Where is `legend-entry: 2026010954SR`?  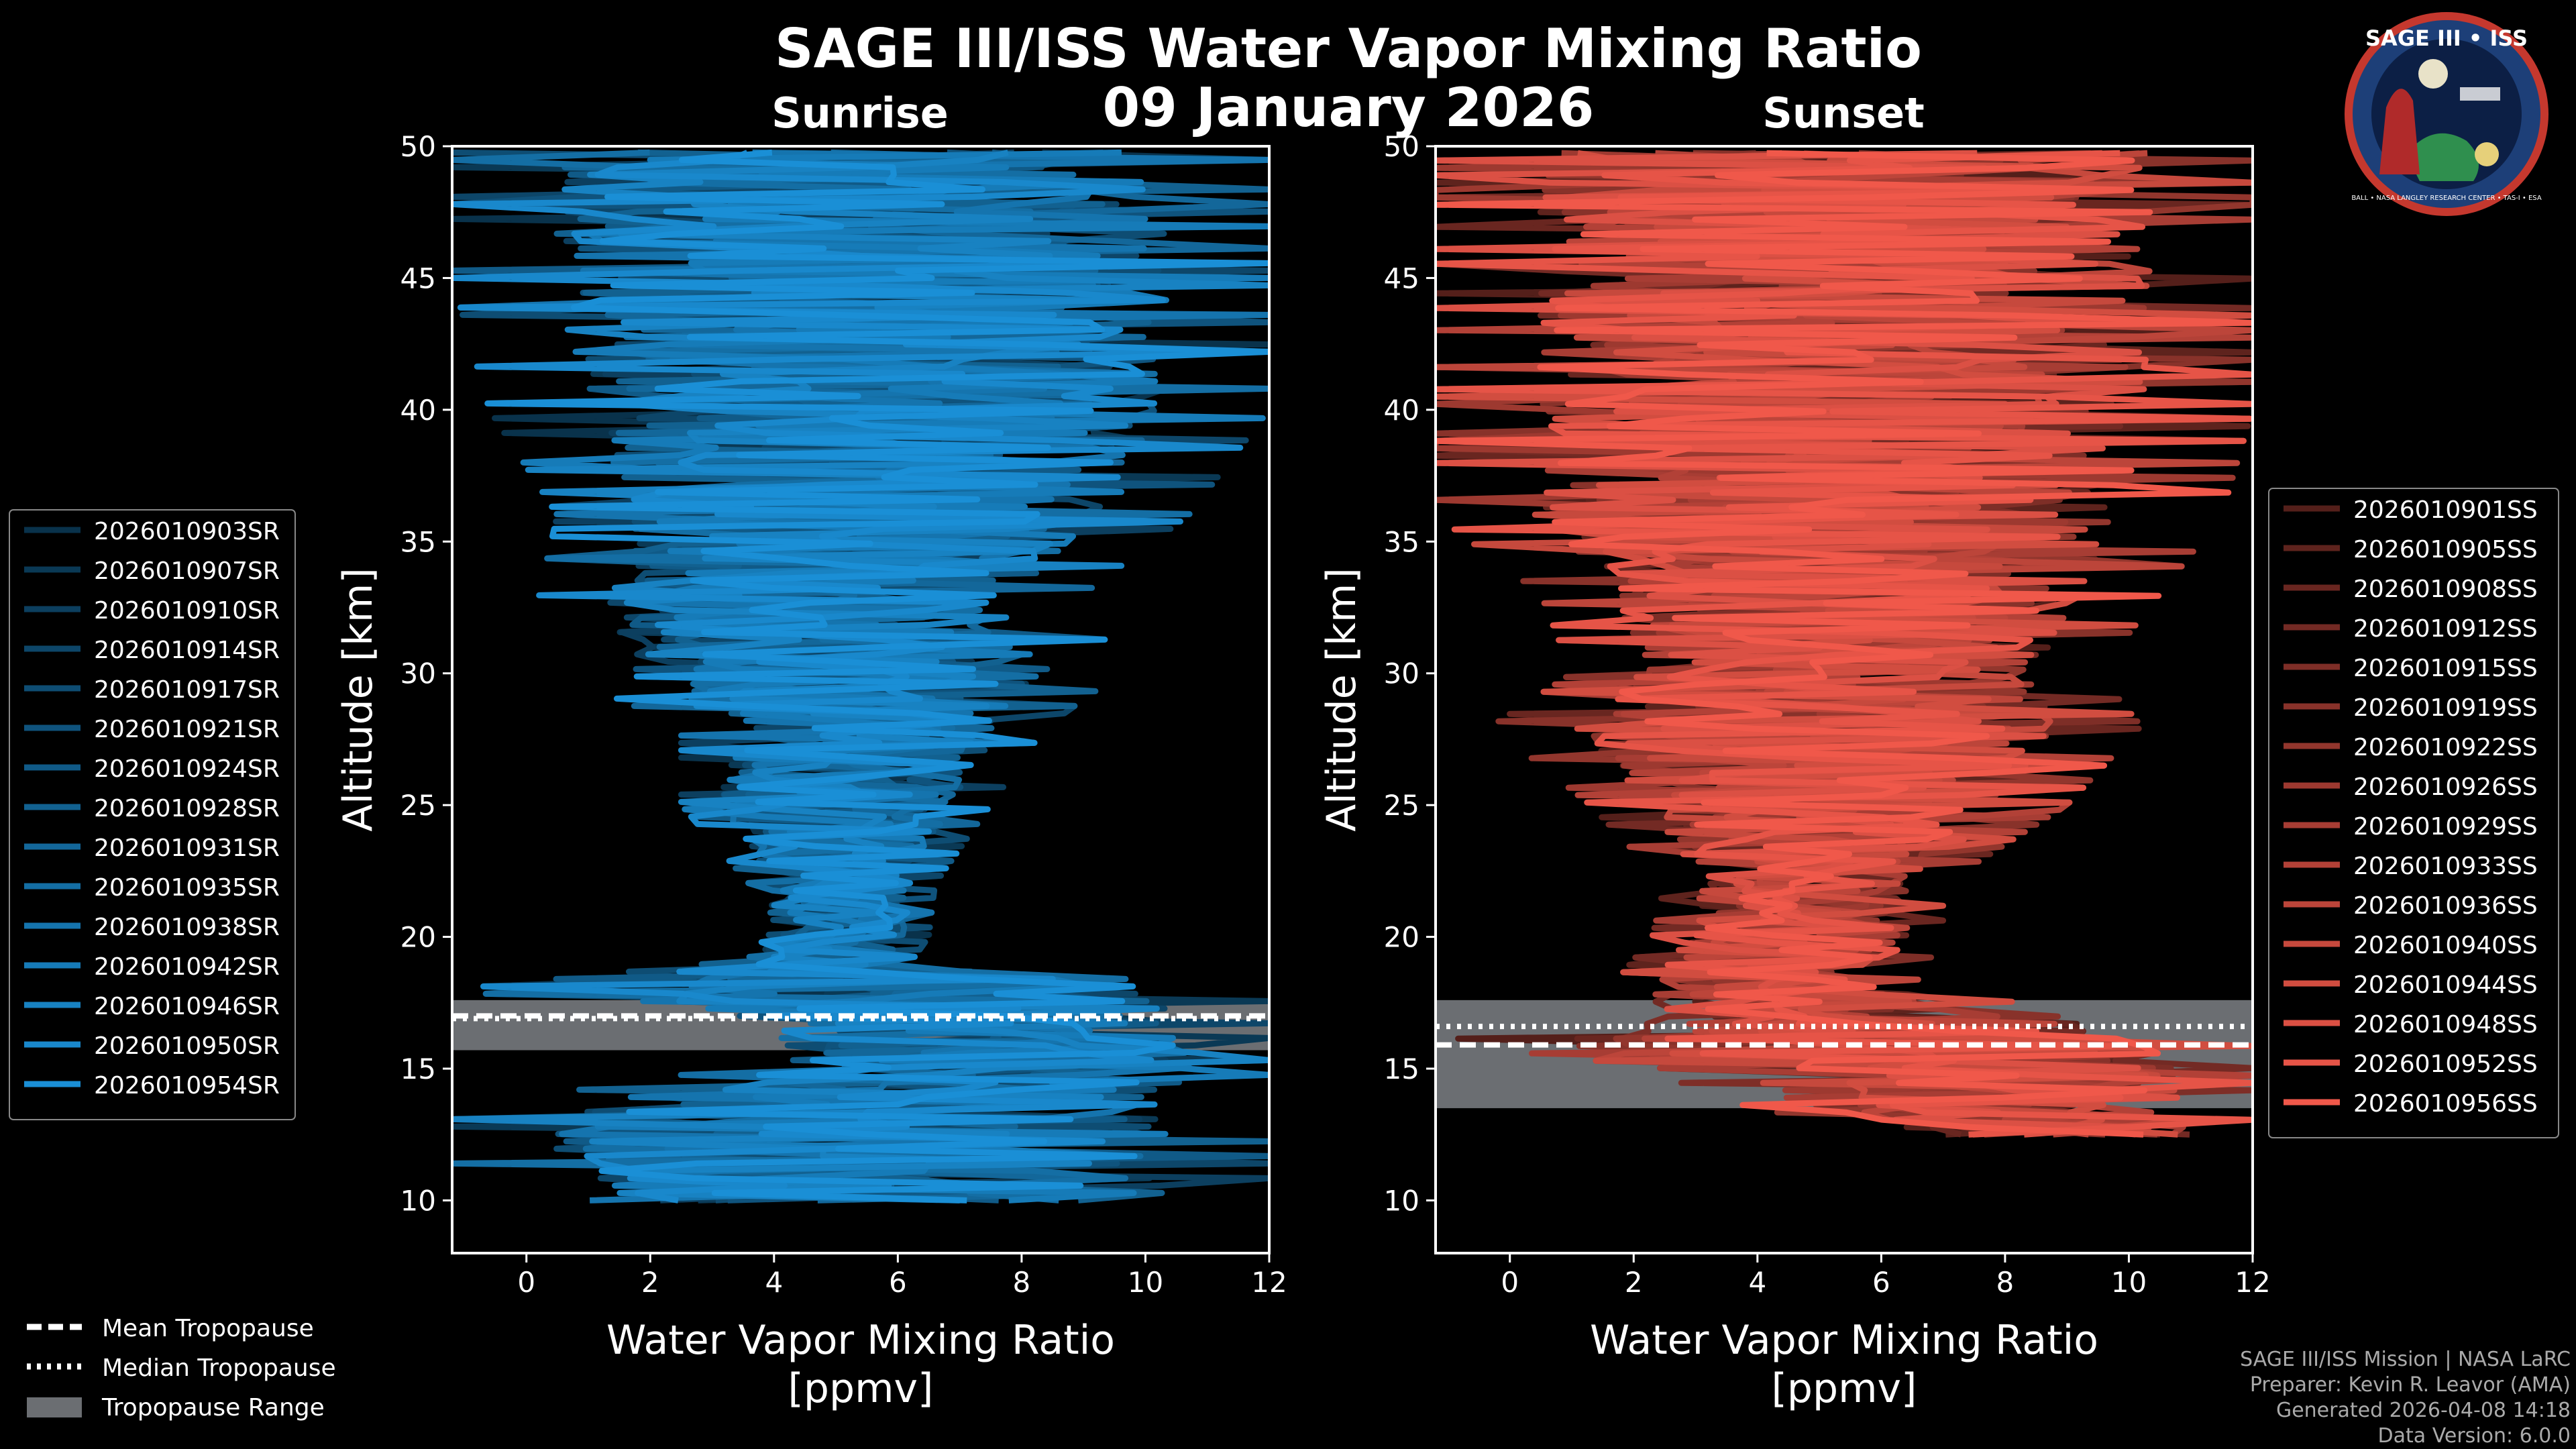 legend-entry: 2026010954SR is located at coordinates (187, 1085).